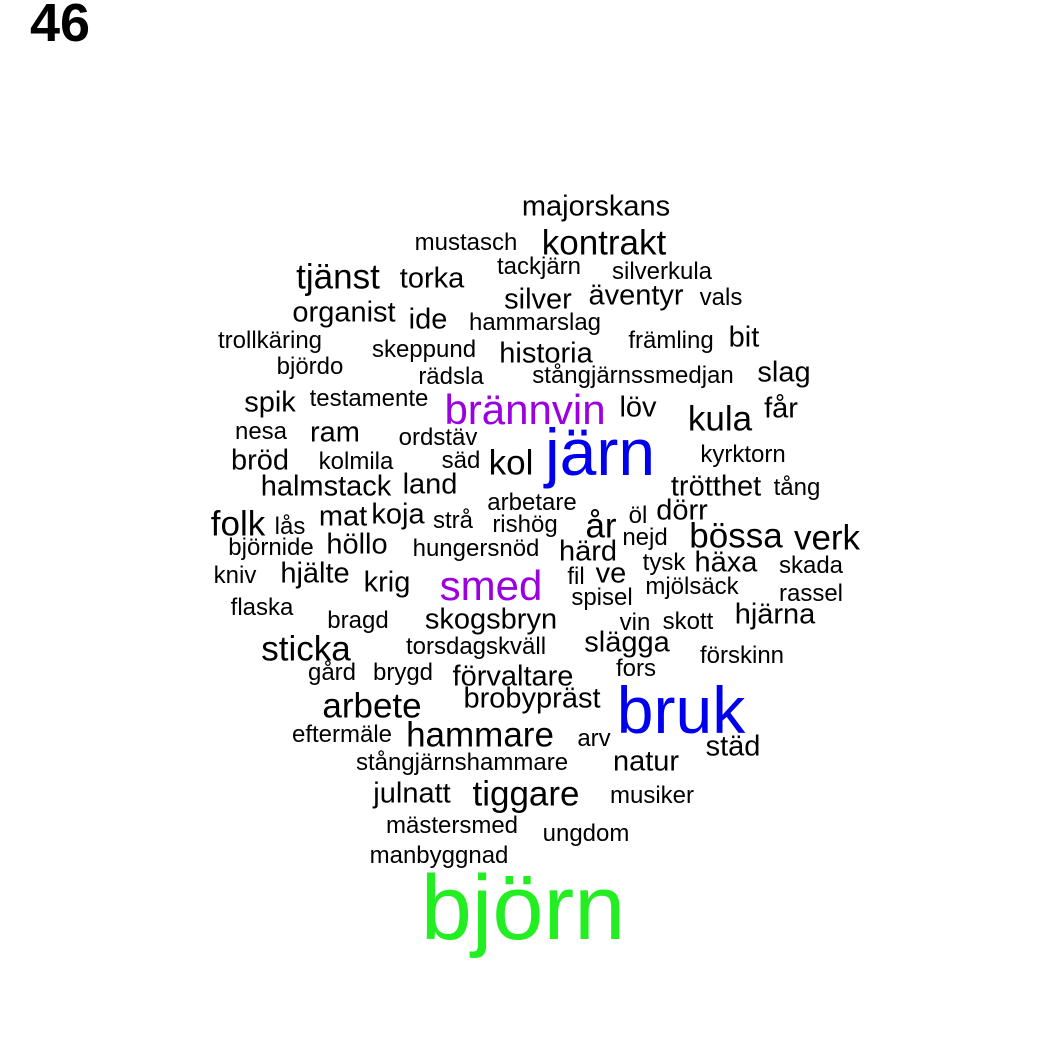  What do you see at coordinates (721, 297) in the screenshot?
I see `word-vals: vals` at bounding box center [721, 297].